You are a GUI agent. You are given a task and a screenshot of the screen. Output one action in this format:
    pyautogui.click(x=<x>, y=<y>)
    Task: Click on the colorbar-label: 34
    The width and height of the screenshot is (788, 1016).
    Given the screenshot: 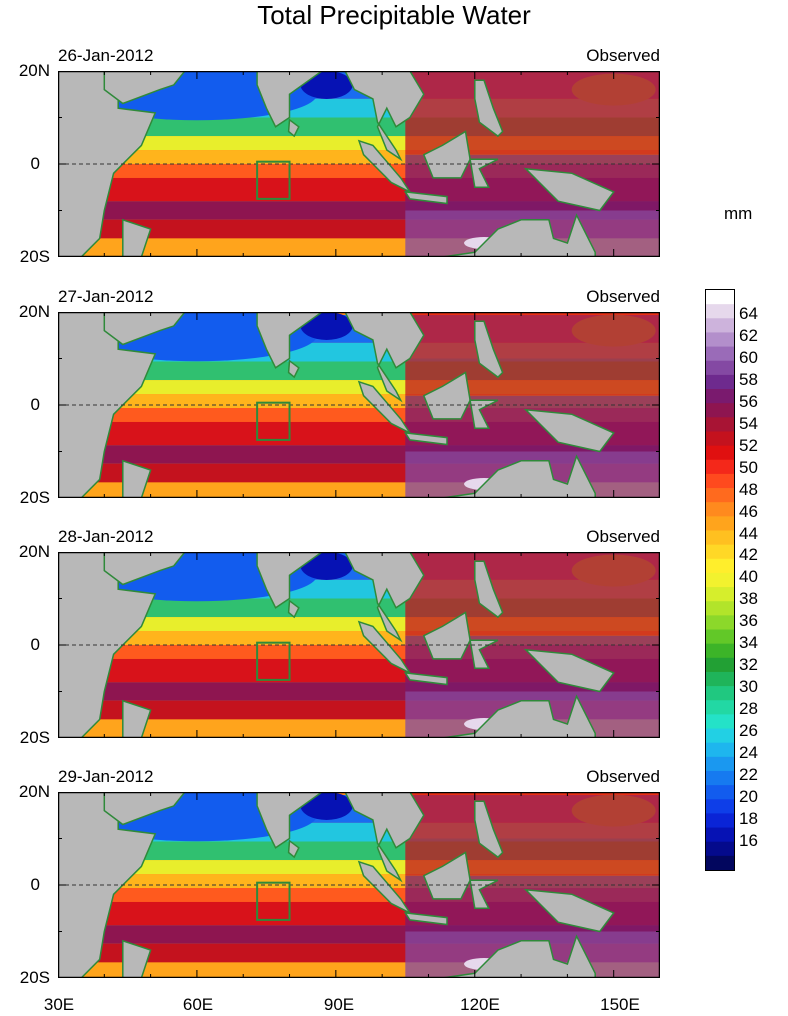 What is the action you would take?
    pyautogui.click(x=748, y=643)
    